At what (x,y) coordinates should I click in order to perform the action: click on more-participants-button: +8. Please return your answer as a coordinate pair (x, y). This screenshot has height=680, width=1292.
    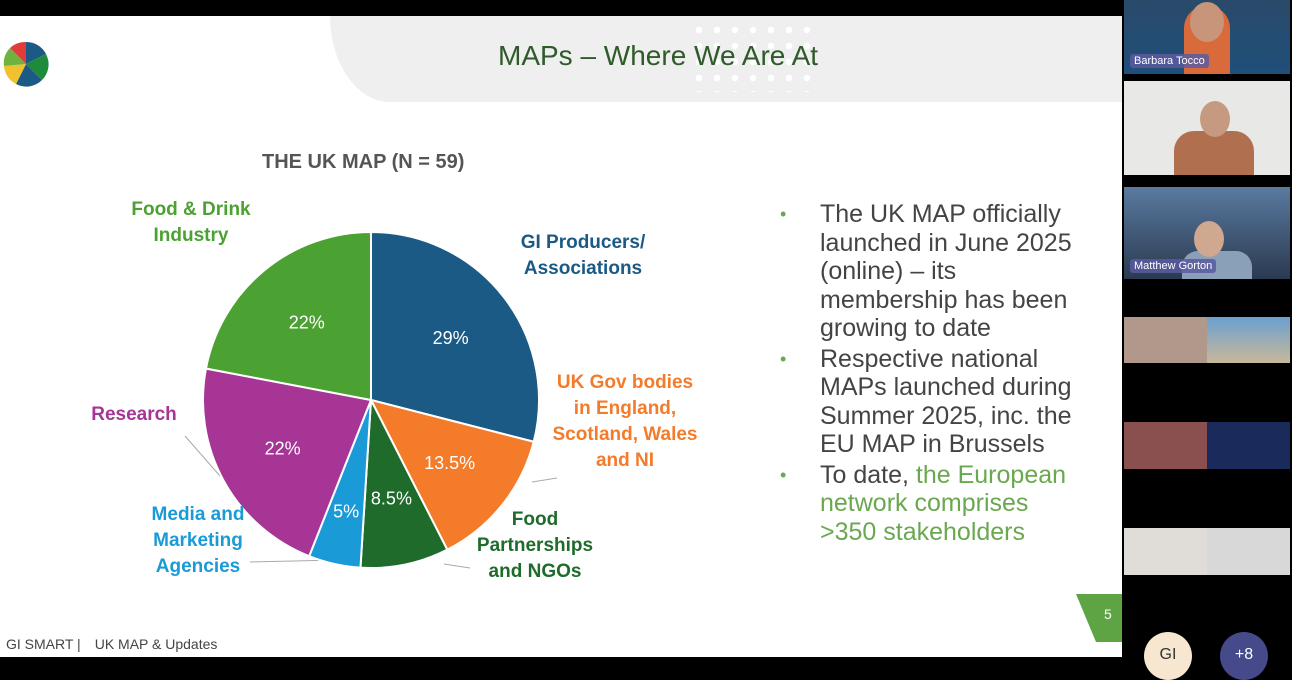
    Looking at the image, I should click on (1244, 656).